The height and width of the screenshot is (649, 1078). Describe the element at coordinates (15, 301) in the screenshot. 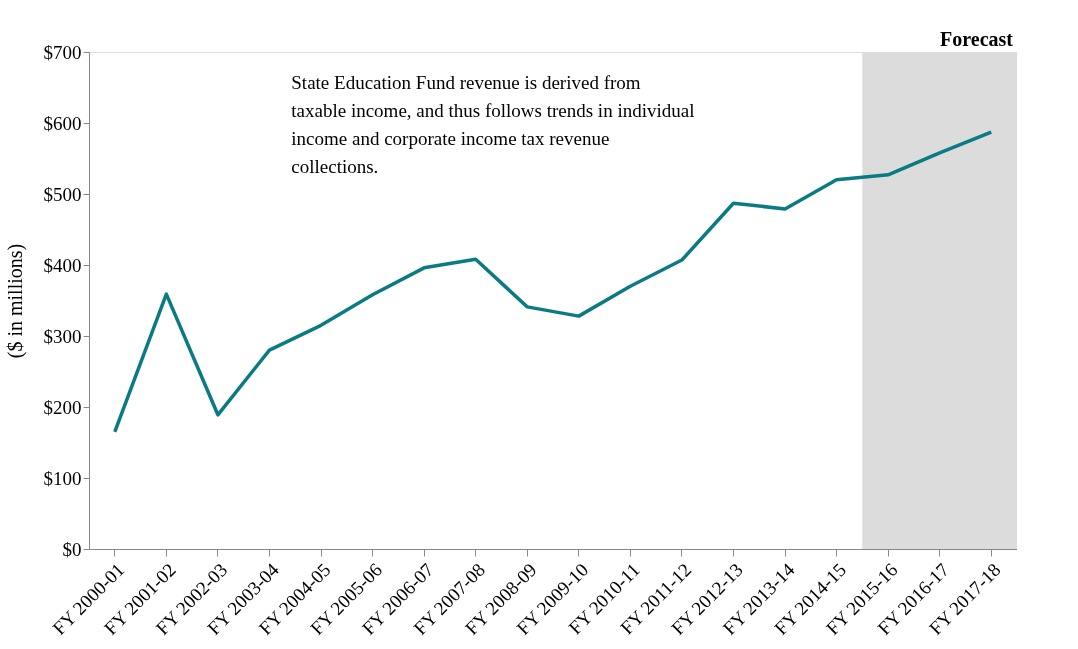

I see `y-axis-title: ($ in millions)` at that location.